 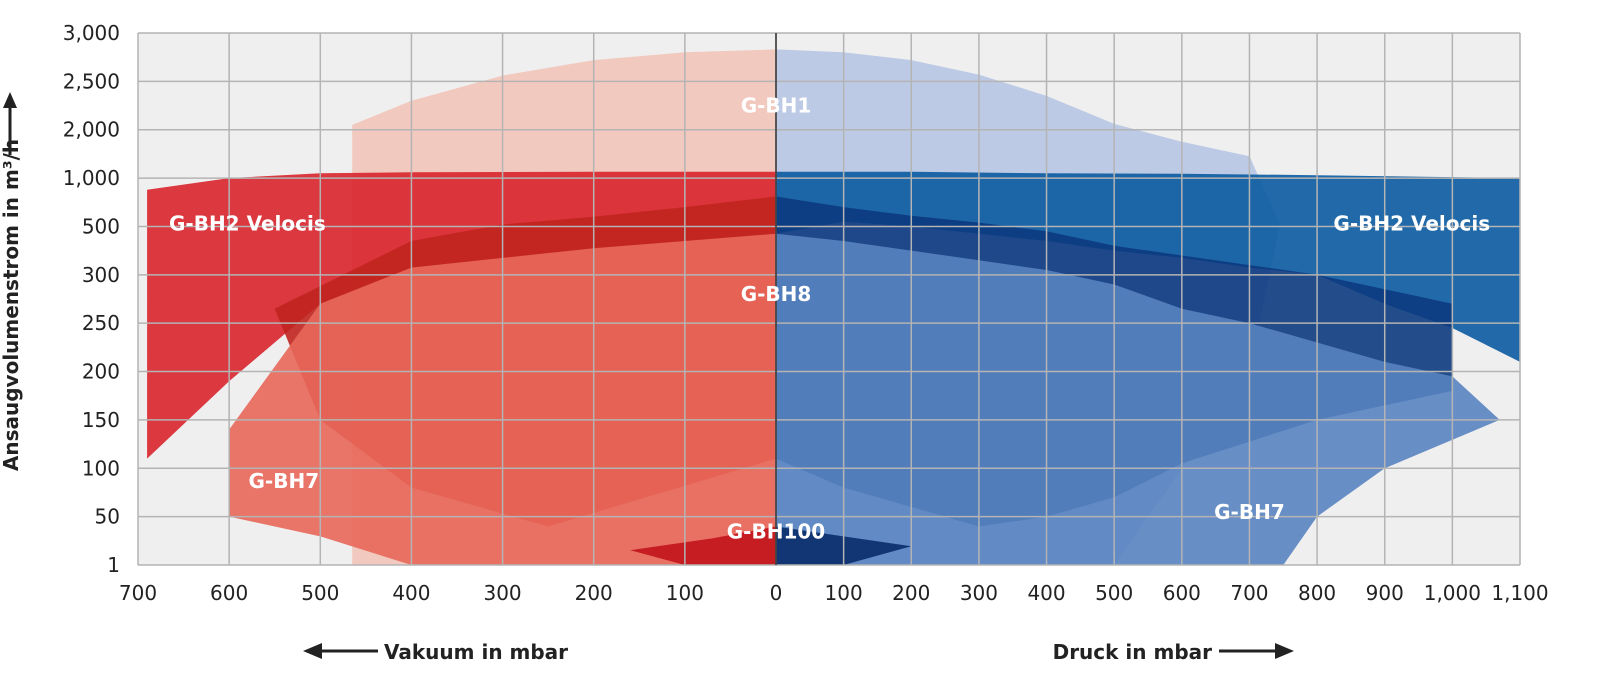 What do you see at coordinates (979, 593) in the screenshot?
I see `x-tick-label-pressure: 300` at bounding box center [979, 593].